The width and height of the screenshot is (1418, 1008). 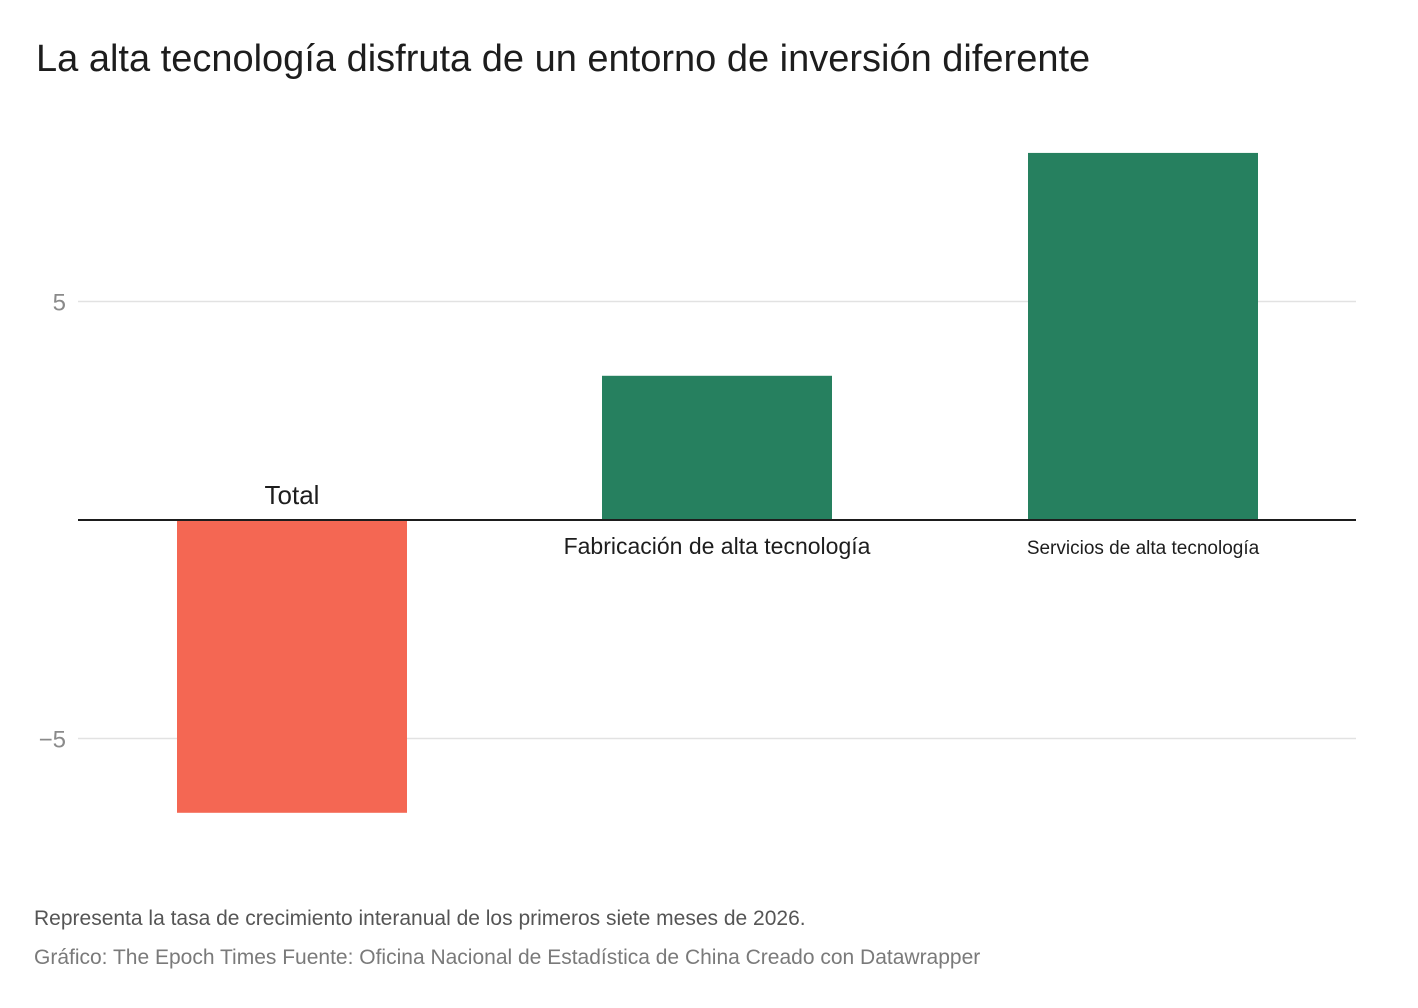 I want to click on y-tick-label: −5, so click(x=52, y=740).